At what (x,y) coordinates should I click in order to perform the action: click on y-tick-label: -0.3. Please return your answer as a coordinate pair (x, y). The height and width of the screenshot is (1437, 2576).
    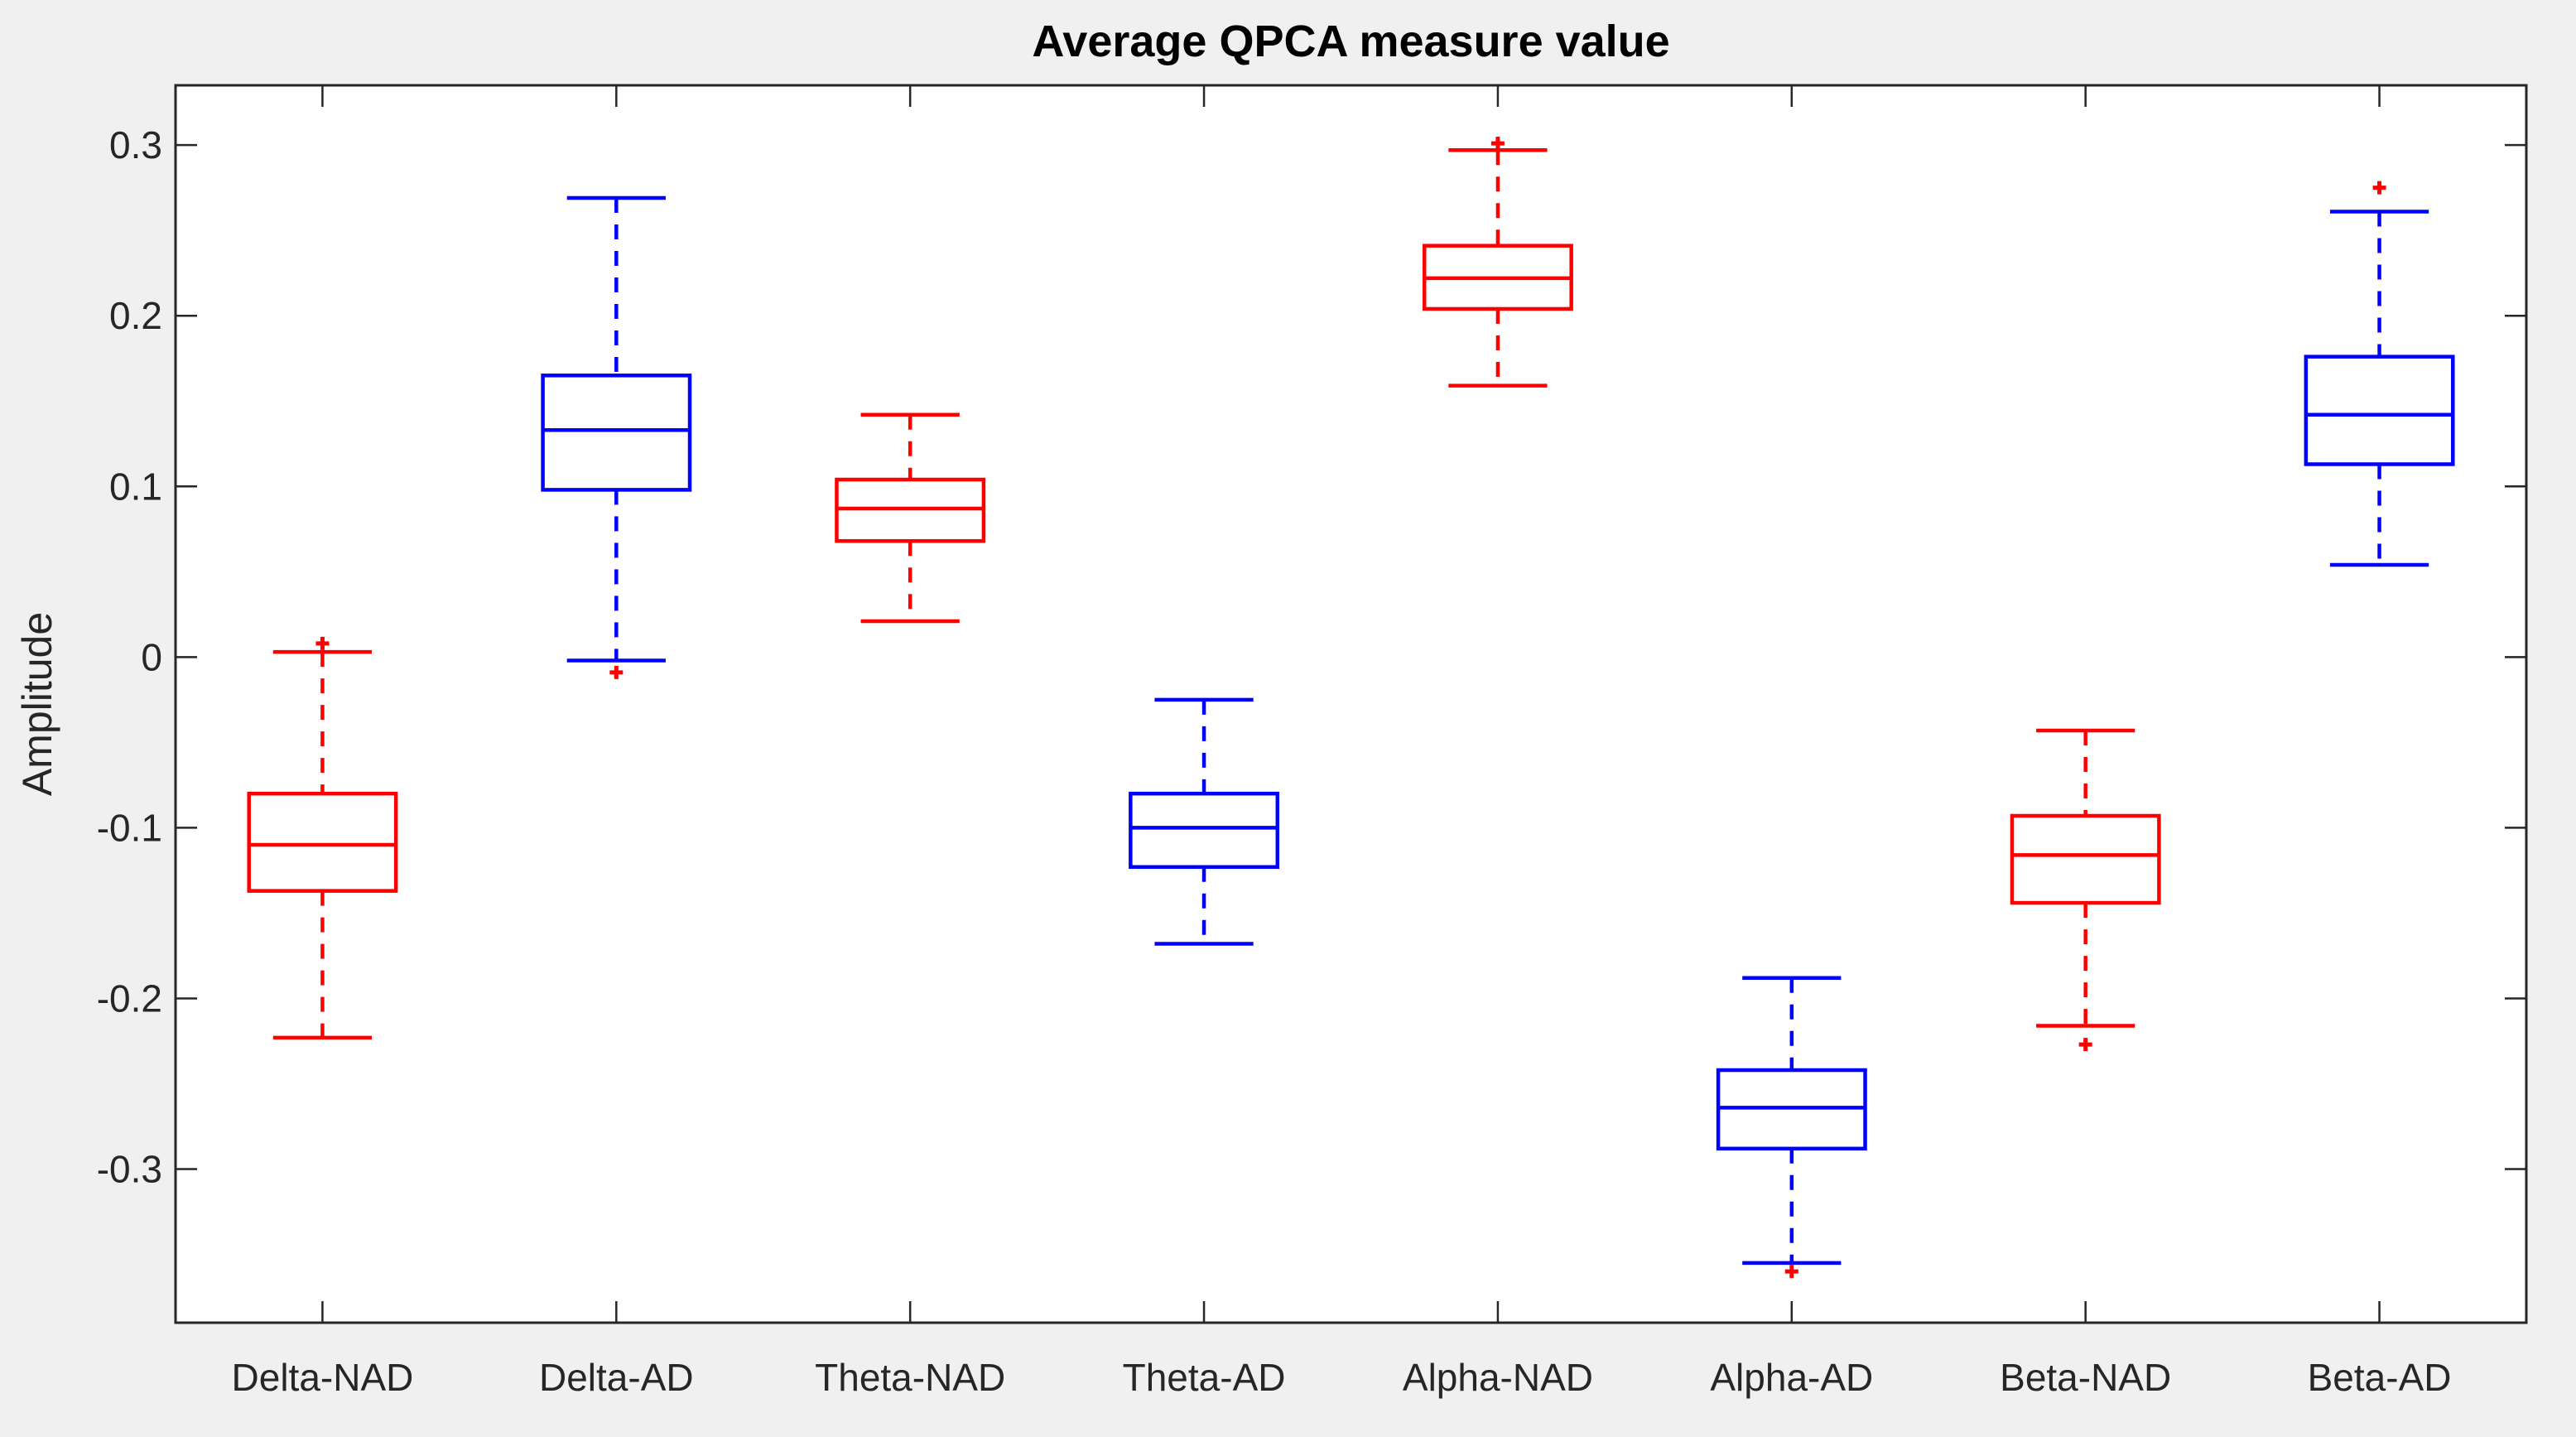
    Looking at the image, I should click on (129, 1169).